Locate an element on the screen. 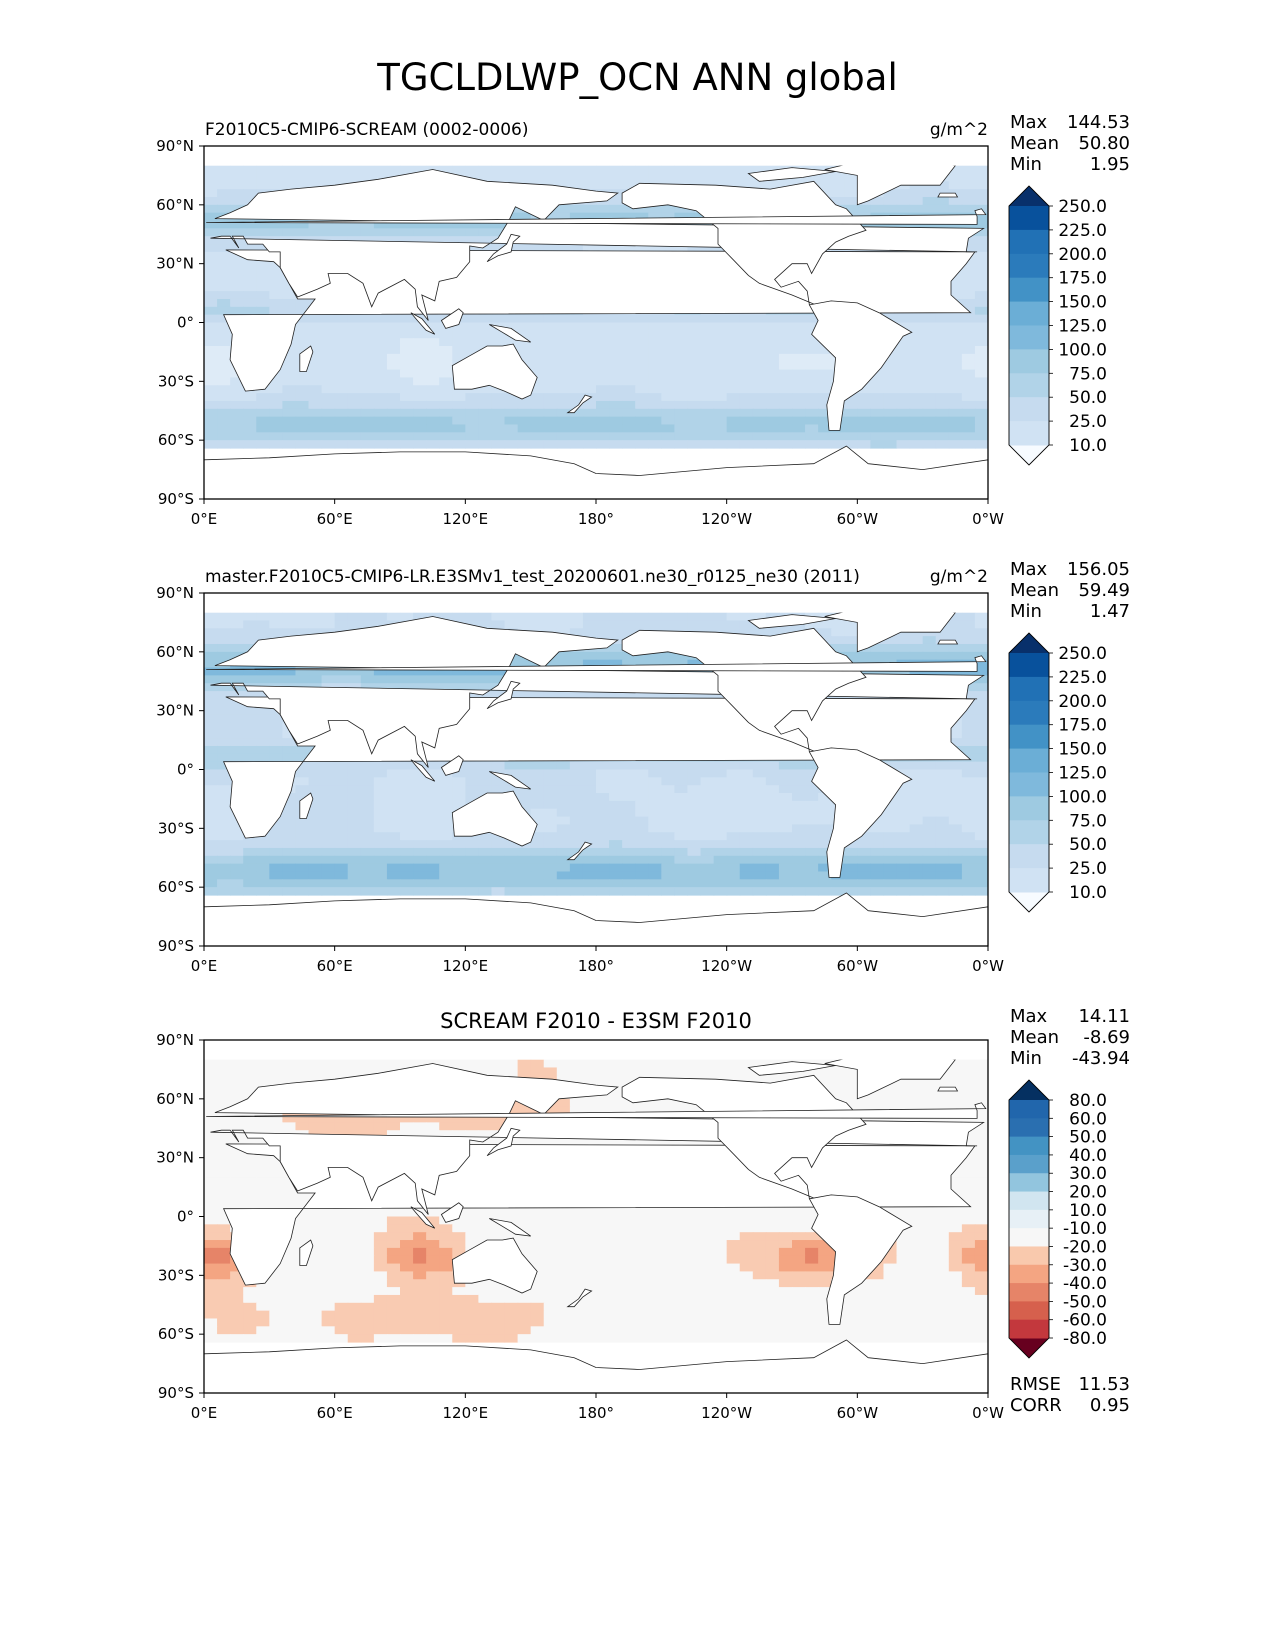 The image size is (1275, 1650). colorbar-label: 10.0 is located at coordinates (1088, 893).